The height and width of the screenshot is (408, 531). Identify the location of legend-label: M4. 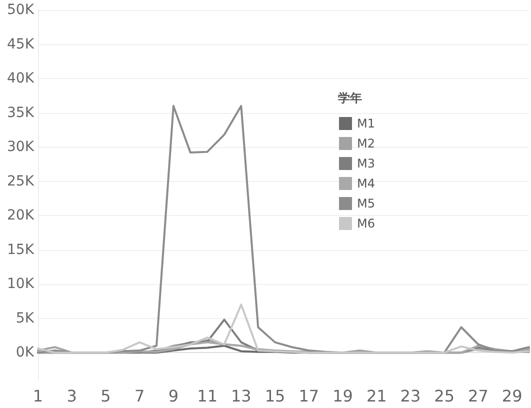
(366, 183).